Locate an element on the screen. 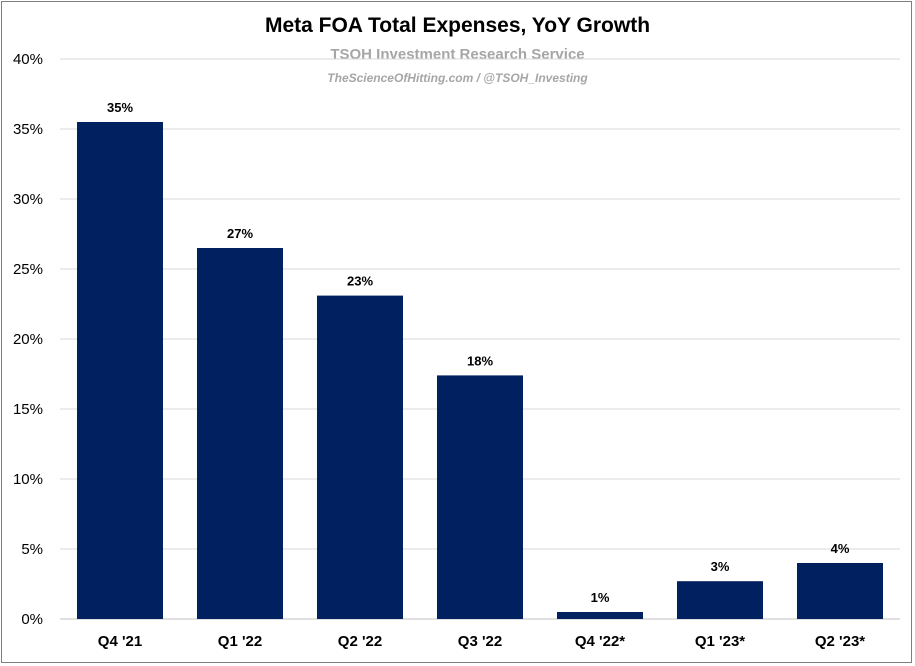 The image size is (915, 666). y-tick-label: 25% is located at coordinates (28, 269).